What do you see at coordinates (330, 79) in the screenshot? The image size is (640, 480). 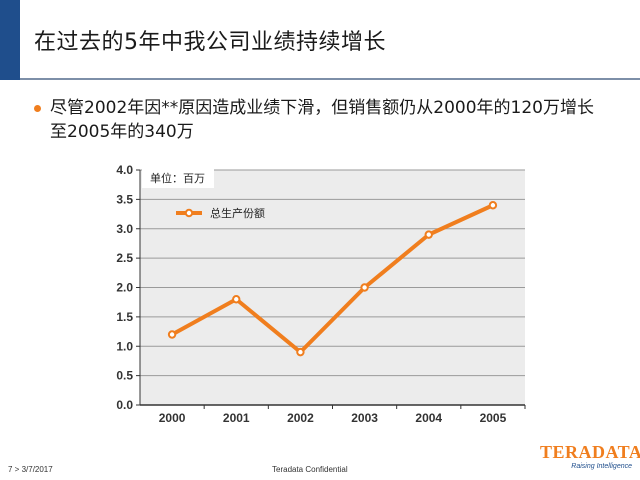 I see `title-divider` at bounding box center [330, 79].